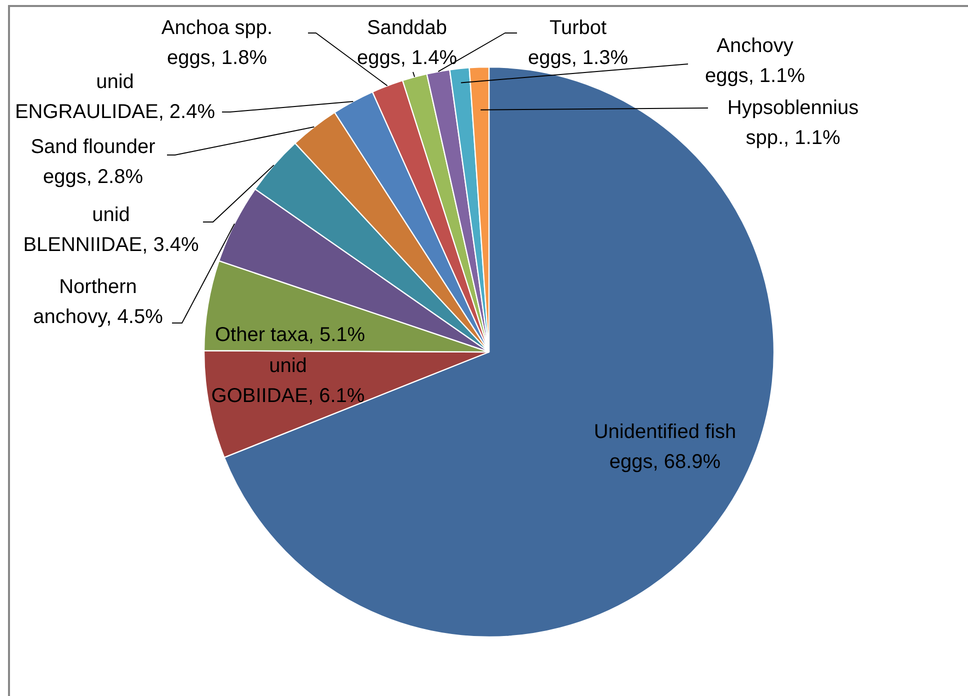 The height and width of the screenshot is (696, 968). Describe the element at coordinates (665, 447) in the screenshot. I see `slice-label: Unidentified fish eggs, 68.9%` at that location.